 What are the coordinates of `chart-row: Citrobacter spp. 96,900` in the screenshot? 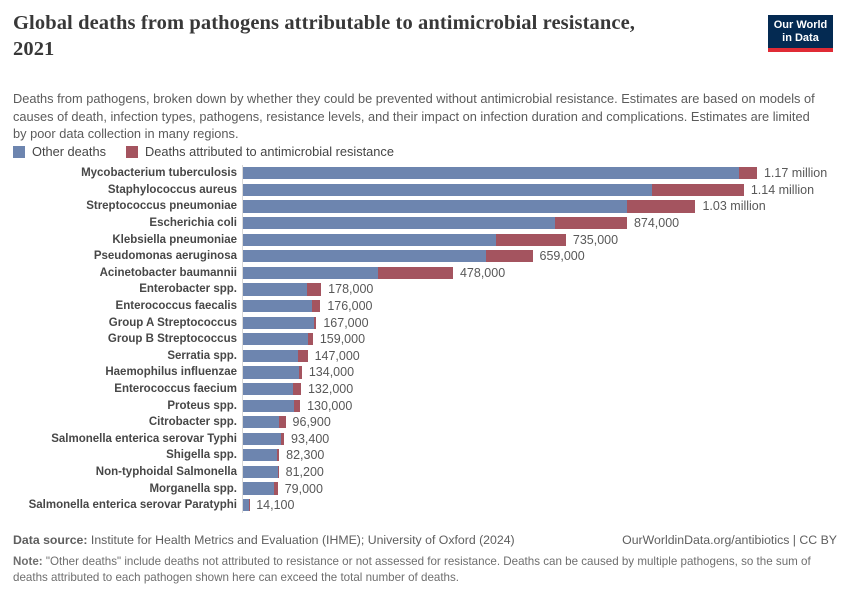 It's located at (420, 422).